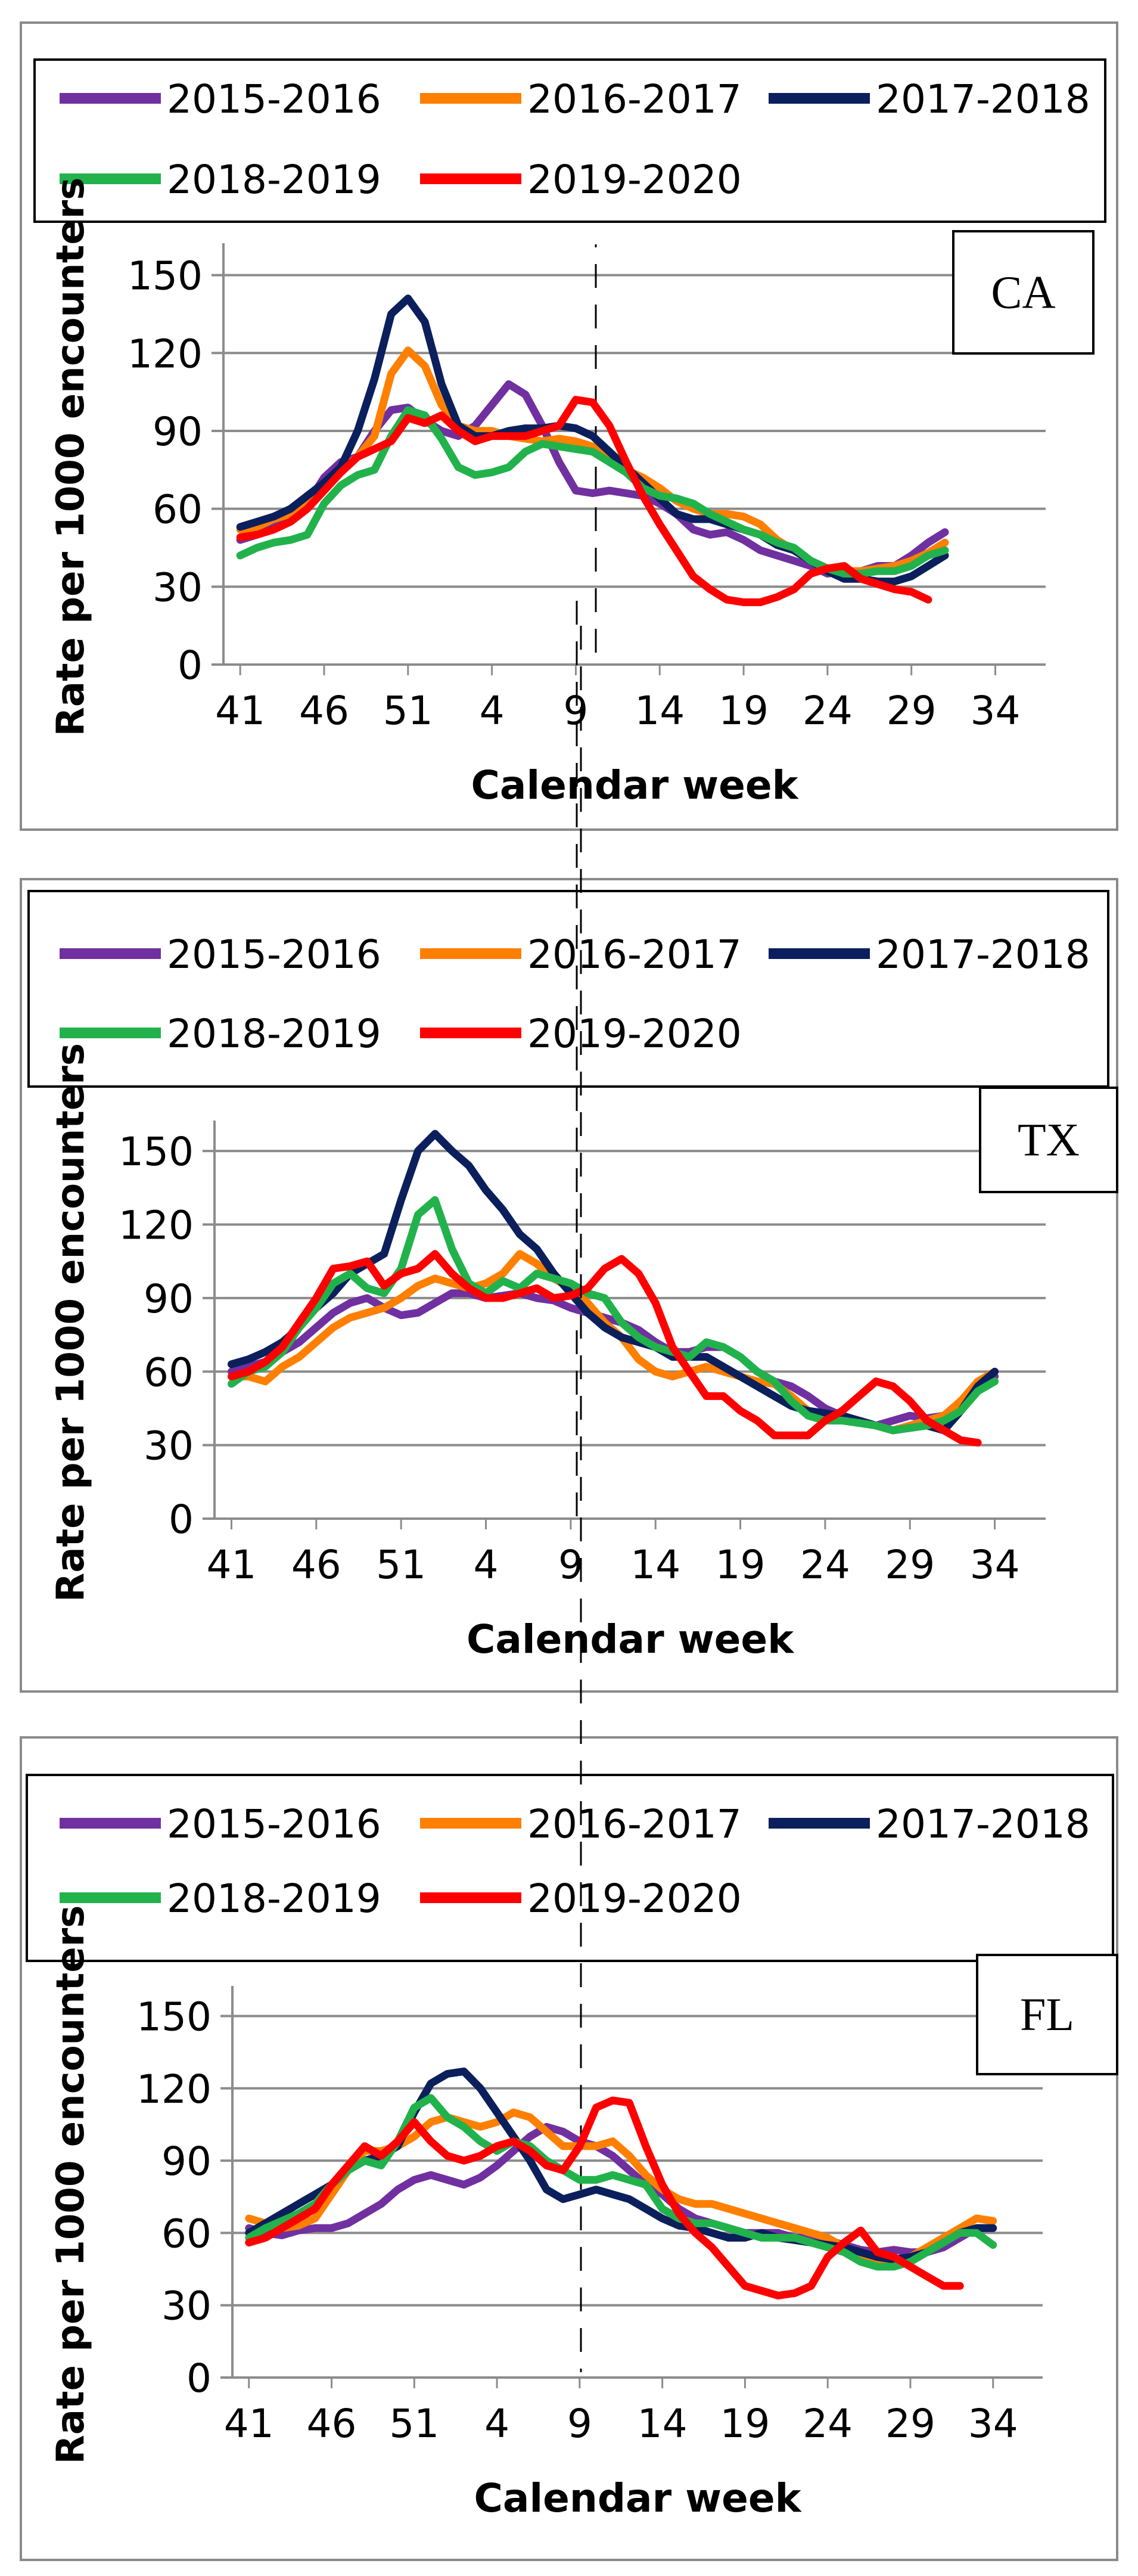 The height and width of the screenshot is (2576, 1138). I want to click on region-label: FL, so click(1047, 2014).